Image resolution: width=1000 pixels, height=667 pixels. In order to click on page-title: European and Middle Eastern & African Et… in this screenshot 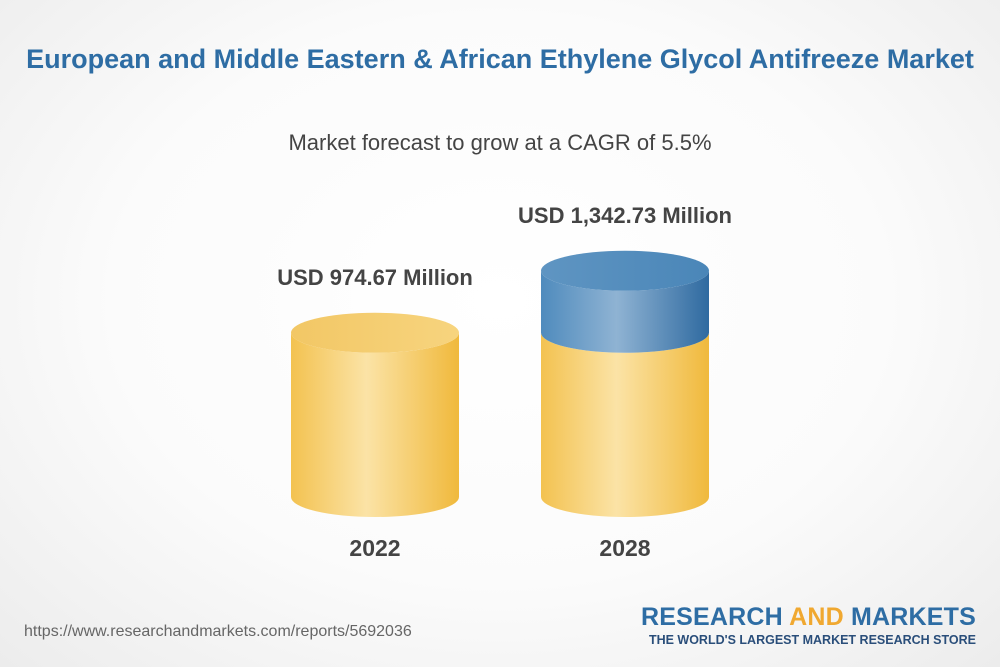, I will do `click(500, 59)`.